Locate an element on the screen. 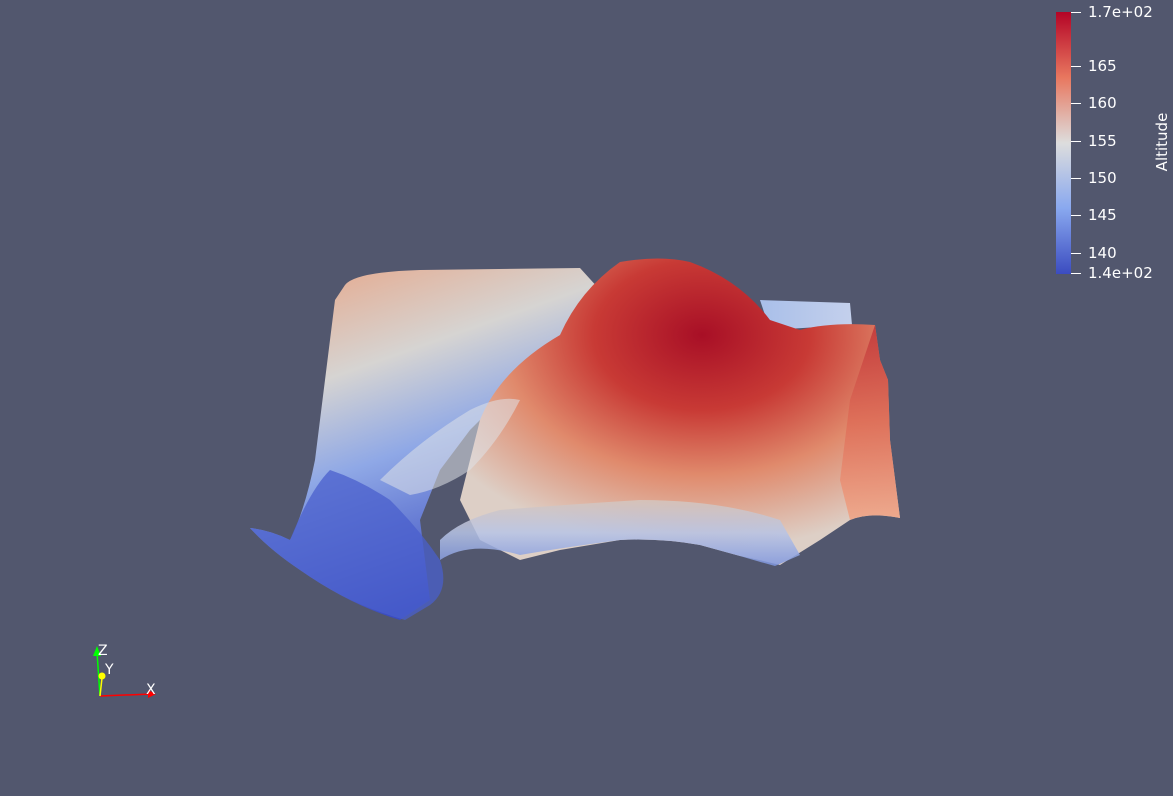 Image resolution: width=1173 pixels, height=796 pixels. terrain-low-basin is located at coordinates (347, 545).